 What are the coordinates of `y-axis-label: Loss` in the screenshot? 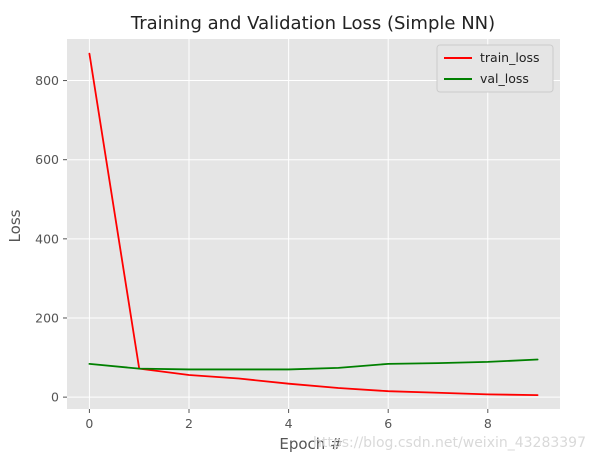 It's located at (15, 225).